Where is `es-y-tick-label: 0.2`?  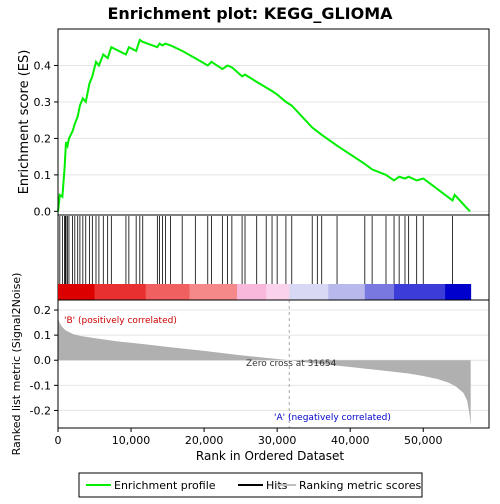
es-y-tick-label: 0.2 is located at coordinates (43, 138).